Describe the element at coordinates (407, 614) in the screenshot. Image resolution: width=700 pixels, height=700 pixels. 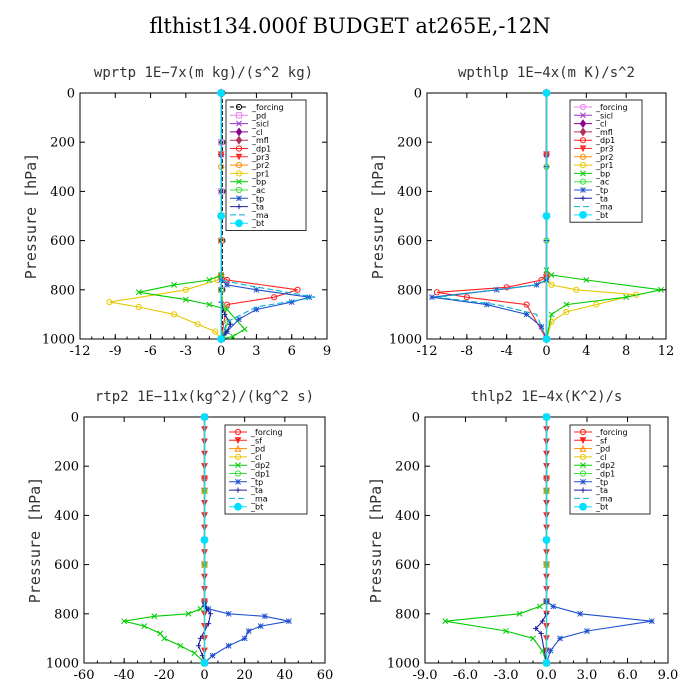
I see `y-tick-label: 800` at that location.